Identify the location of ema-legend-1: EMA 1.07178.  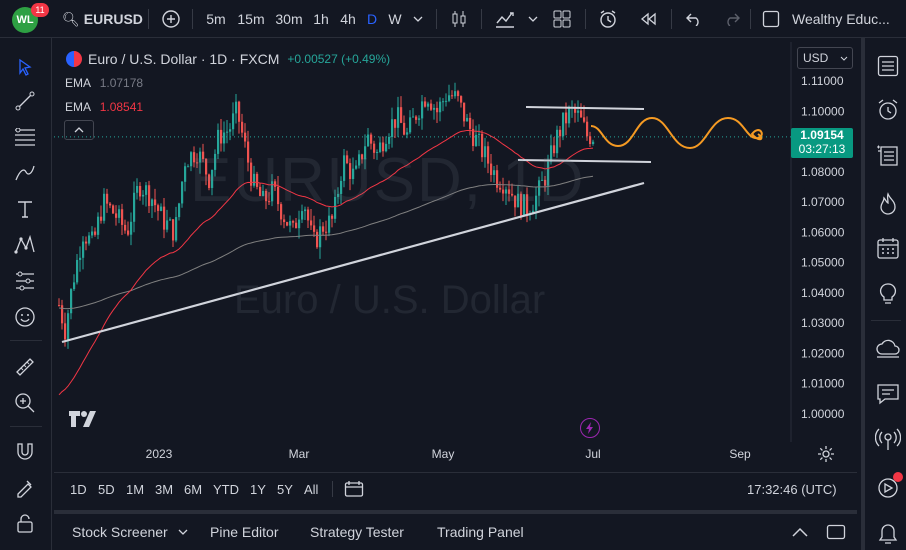
(104, 83).